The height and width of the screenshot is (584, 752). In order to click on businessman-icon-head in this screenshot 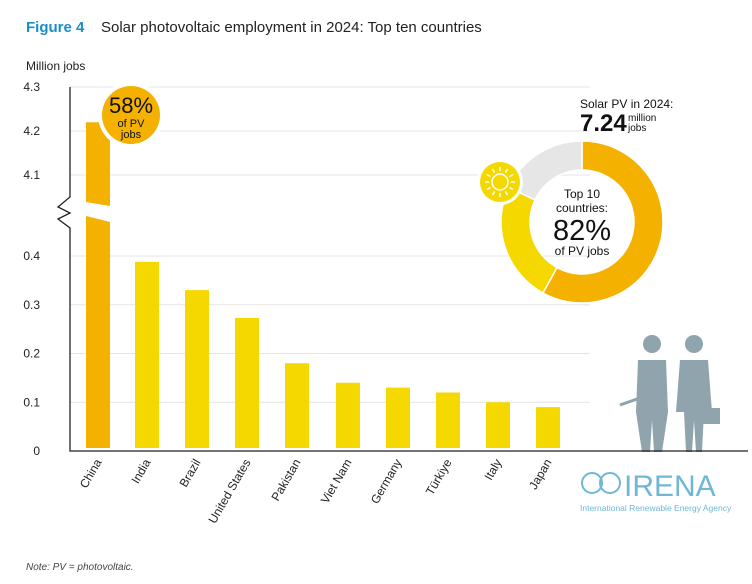, I will do `click(694, 344)`.